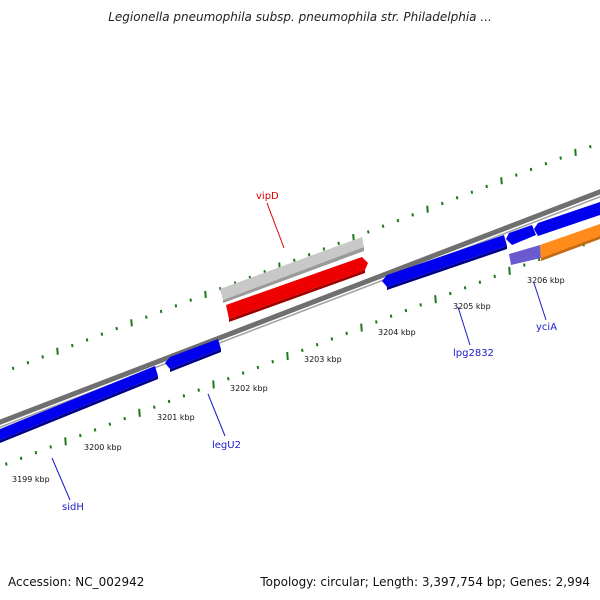 Image resolution: width=600 pixels, height=600 pixels. What do you see at coordinates (76, 582) in the screenshot?
I see `accession-text: Accession: NC_002942` at bounding box center [76, 582].